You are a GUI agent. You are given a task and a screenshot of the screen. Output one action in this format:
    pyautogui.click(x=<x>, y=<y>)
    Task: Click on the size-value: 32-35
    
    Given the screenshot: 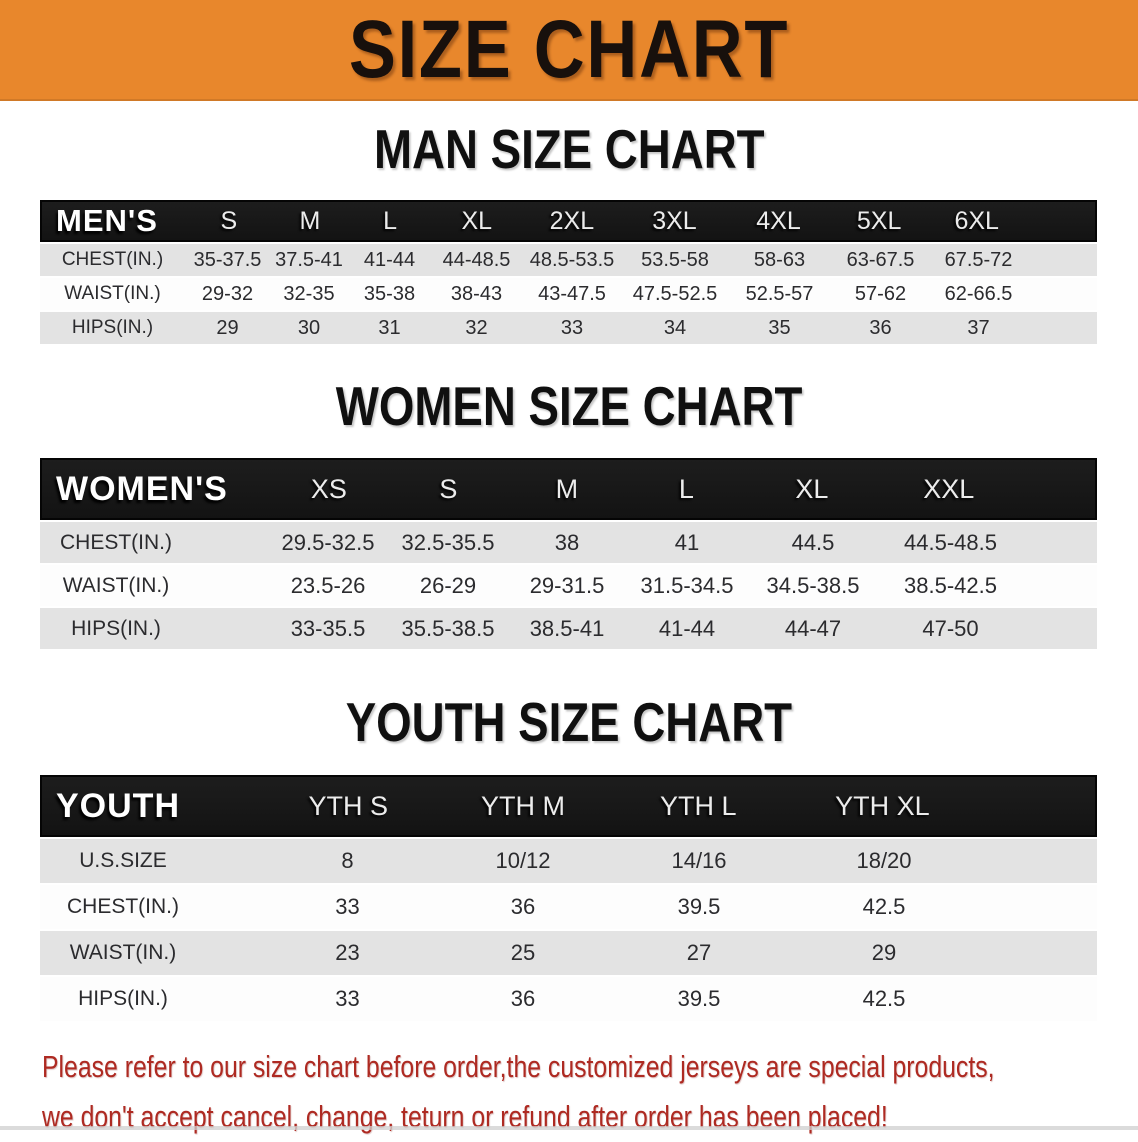 What is the action you would take?
    pyautogui.click(x=309, y=293)
    